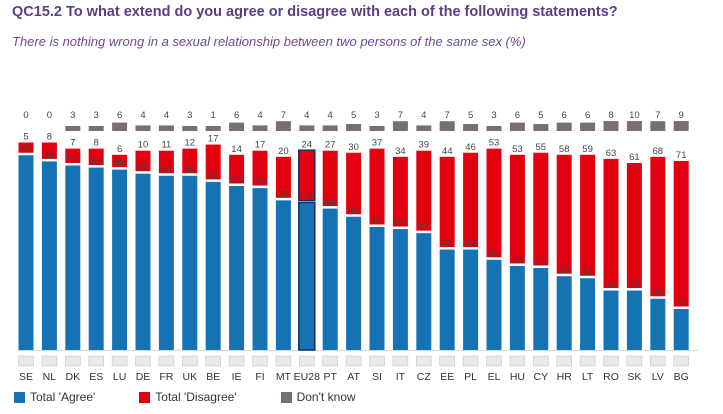 The width and height of the screenshot is (723, 414). What do you see at coordinates (564, 149) in the screenshot?
I see `label-disagree-HR: 58` at bounding box center [564, 149].